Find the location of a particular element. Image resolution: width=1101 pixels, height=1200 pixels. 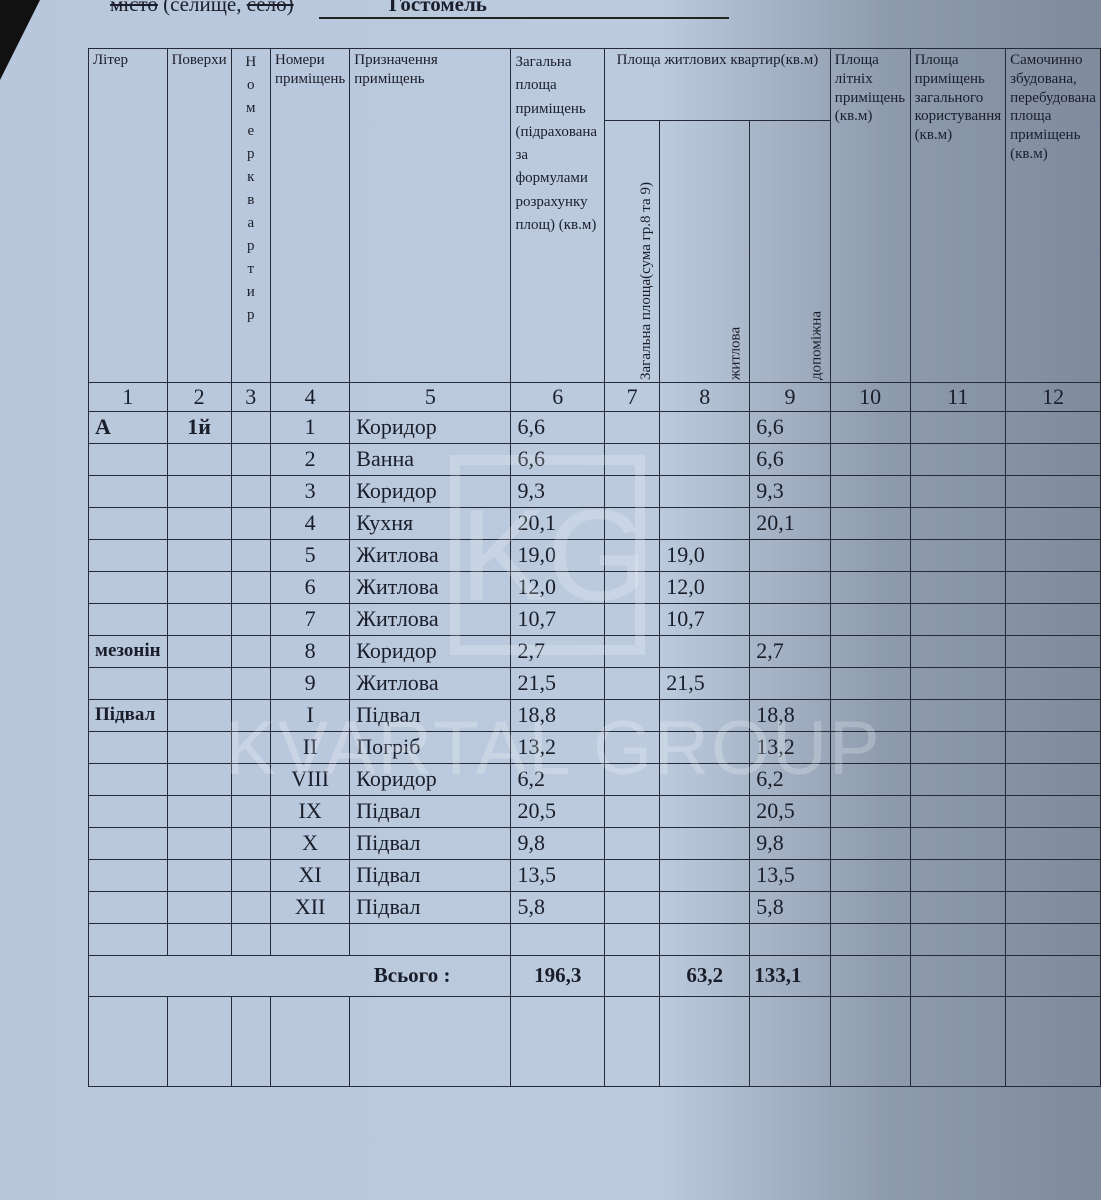

cell-total: 9,3 is located at coordinates (558, 491).